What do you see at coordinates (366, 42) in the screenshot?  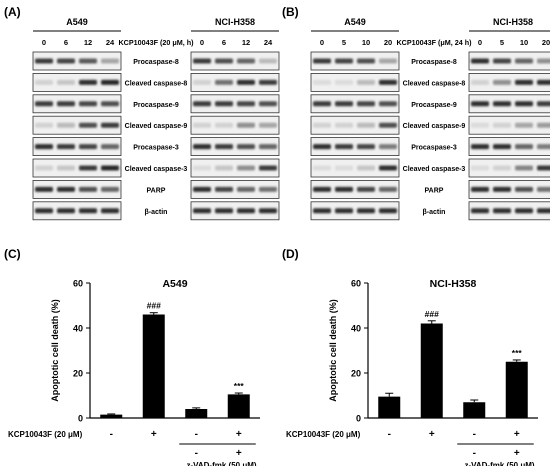 I see `lane-label-left: 10` at bounding box center [366, 42].